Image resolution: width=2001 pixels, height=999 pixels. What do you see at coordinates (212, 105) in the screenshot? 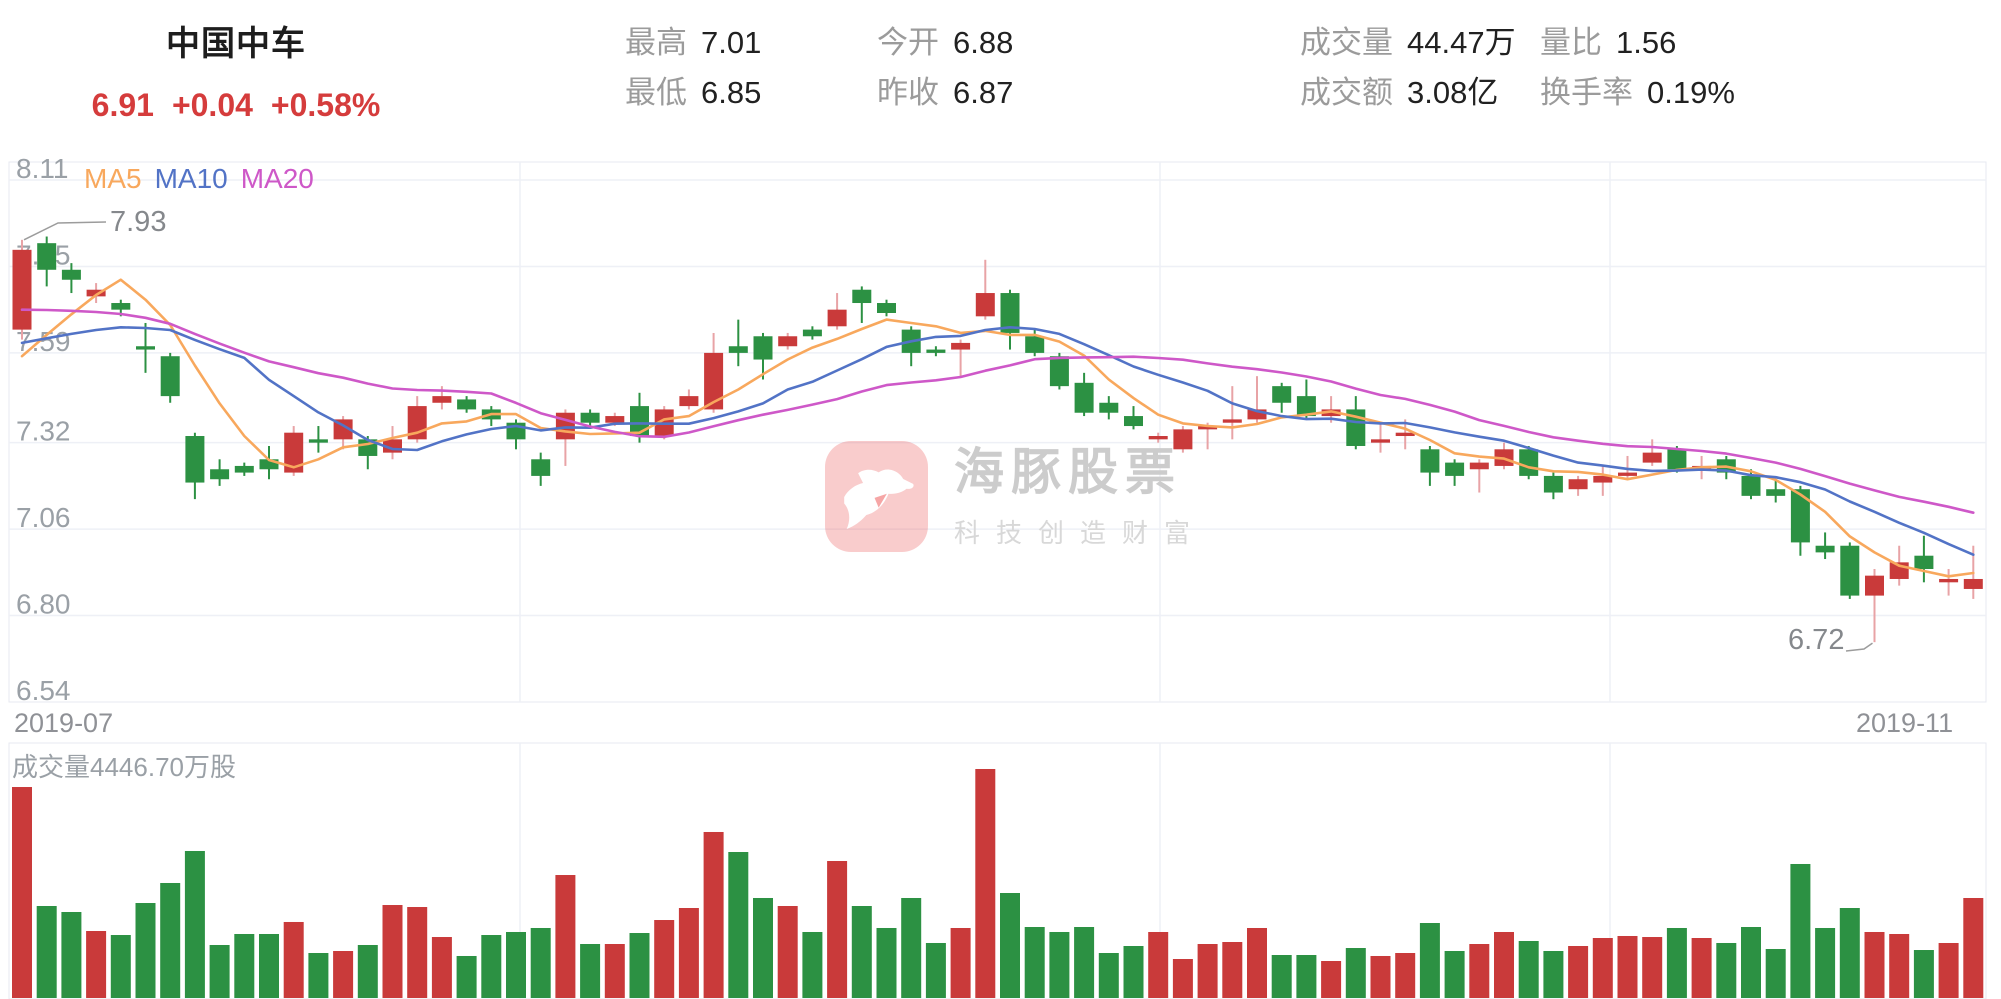
I see `price-change: +0.04` at bounding box center [212, 105].